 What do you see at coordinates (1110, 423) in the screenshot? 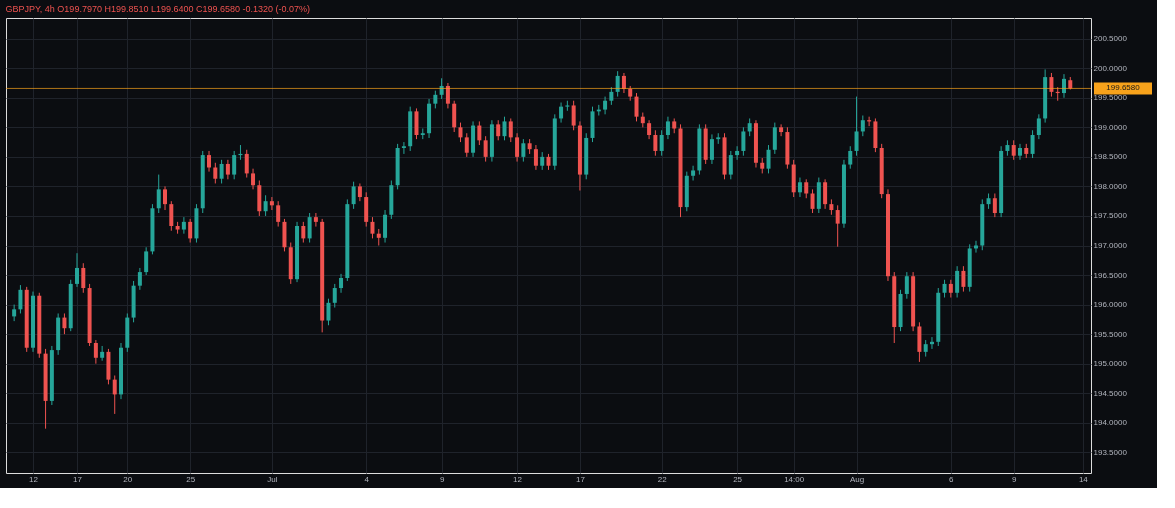
I see `y-tick-label: 194.0000` at bounding box center [1110, 423].